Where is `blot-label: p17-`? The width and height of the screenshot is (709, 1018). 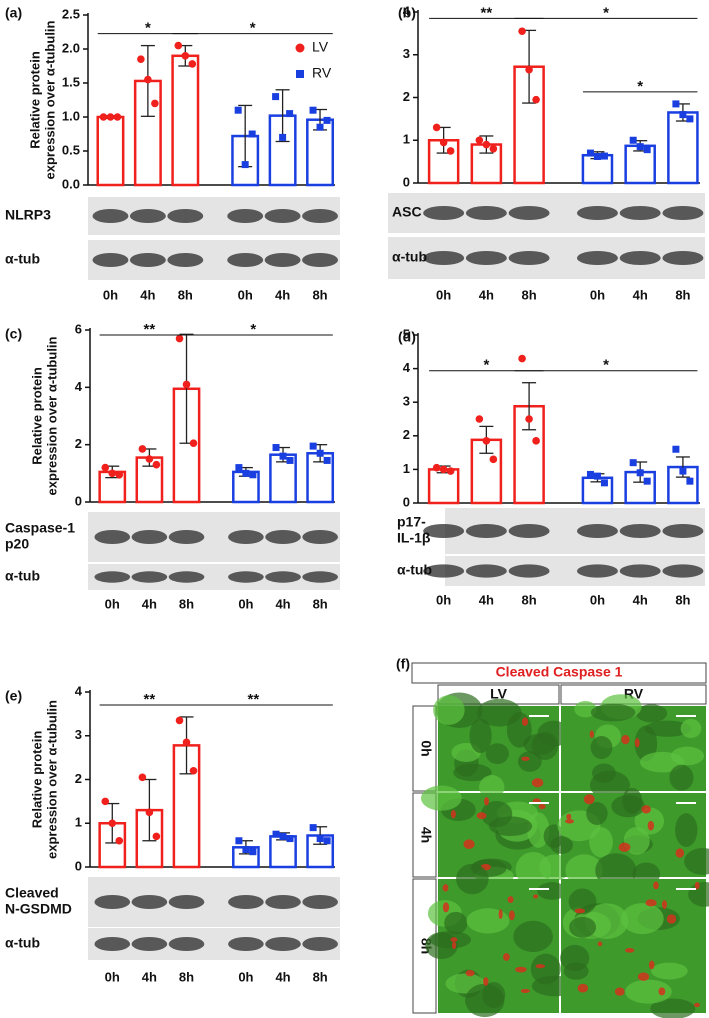
blot-label: p17- is located at coordinates (411, 522).